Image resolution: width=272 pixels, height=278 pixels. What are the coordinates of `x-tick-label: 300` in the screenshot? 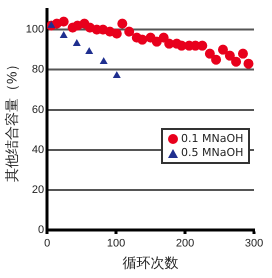 It's located at (254, 244).